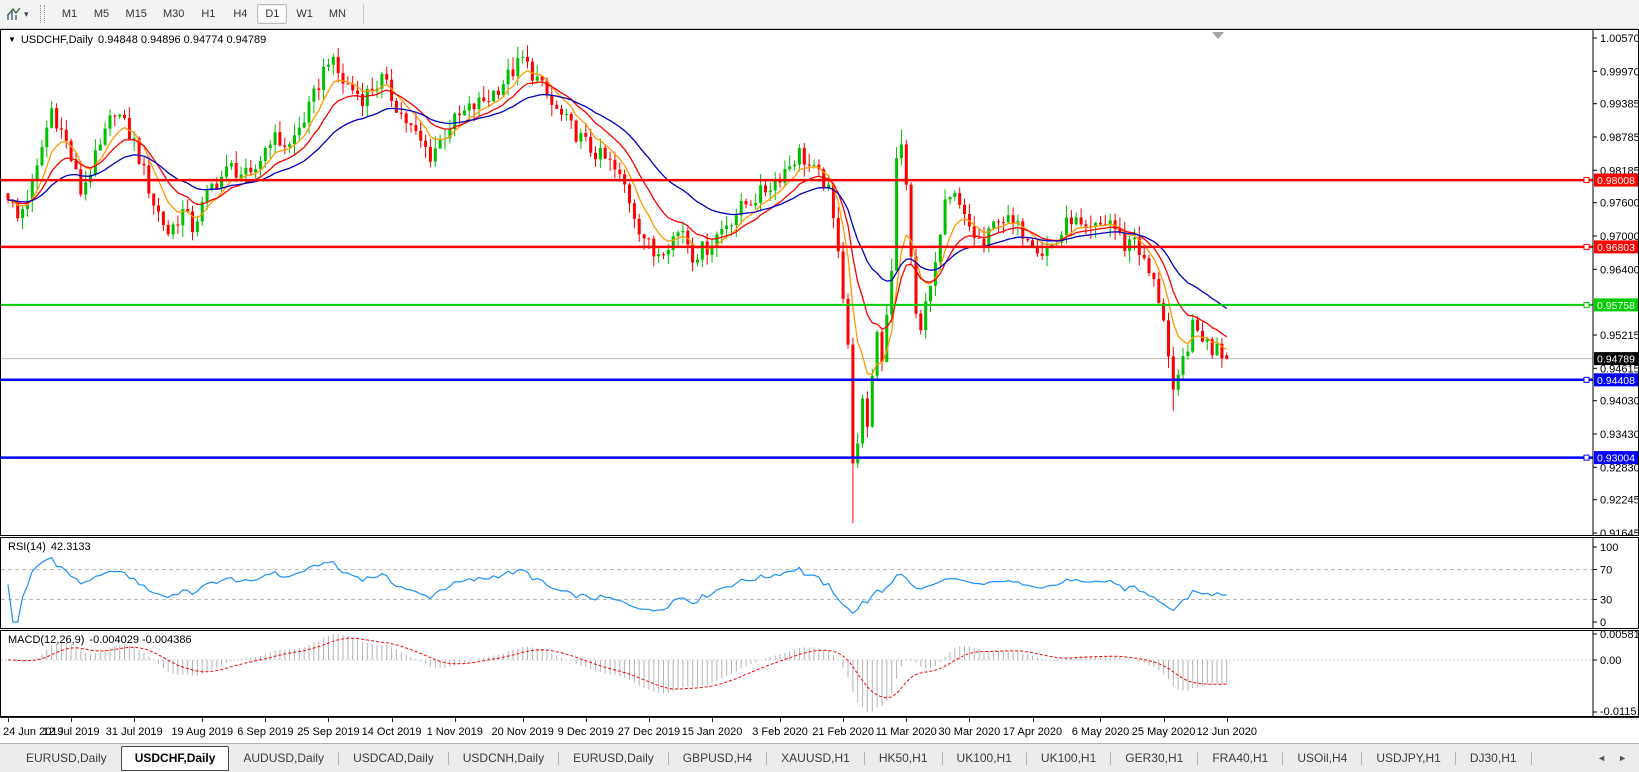  Describe the element at coordinates (101, 14) in the screenshot. I see `timeframe-button-m5: M5` at that location.